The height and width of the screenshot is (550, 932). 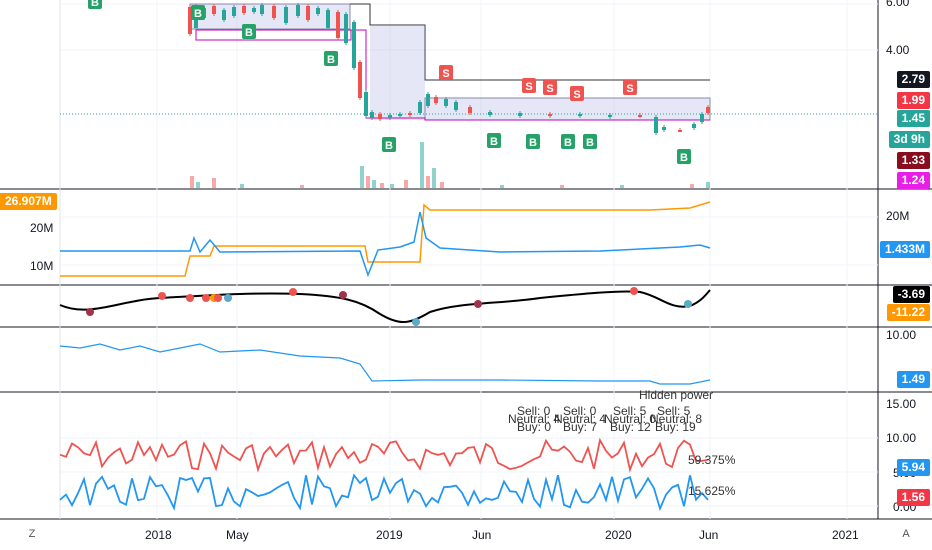 What do you see at coordinates (580, 427) in the screenshot?
I see `power-stat-buy: Buy: 7` at bounding box center [580, 427].